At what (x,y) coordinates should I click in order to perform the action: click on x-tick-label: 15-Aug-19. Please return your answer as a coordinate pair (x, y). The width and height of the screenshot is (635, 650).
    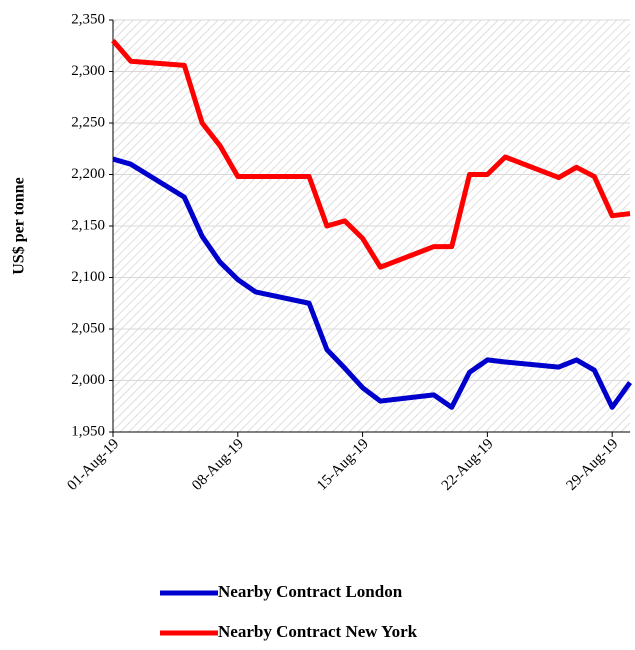
    Looking at the image, I should click on (343, 465).